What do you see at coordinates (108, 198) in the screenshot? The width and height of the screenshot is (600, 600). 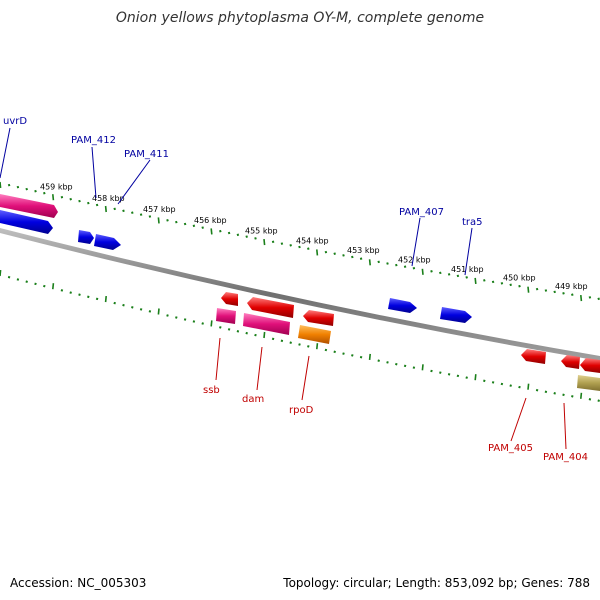 I see `scale-label: 458 kbp` at bounding box center [108, 198].